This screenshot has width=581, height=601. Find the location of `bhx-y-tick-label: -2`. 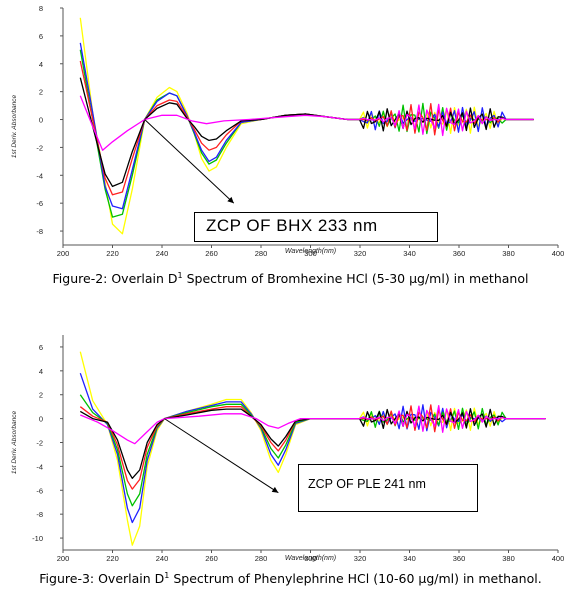

bhx-y-tick-label: -2 is located at coordinates (39, 147).